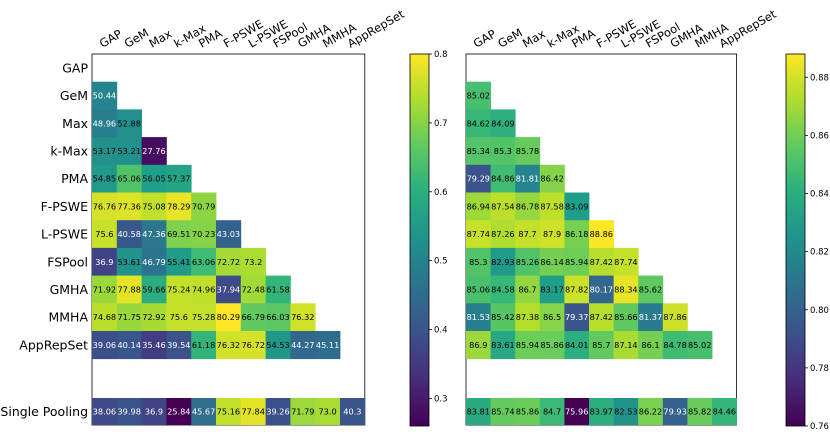 Image resolution: width=830 pixels, height=434 pixels. Describe the element at coordinates (502, 317) in the screenshot. I see `cell-value-label: 85.42` at that location.